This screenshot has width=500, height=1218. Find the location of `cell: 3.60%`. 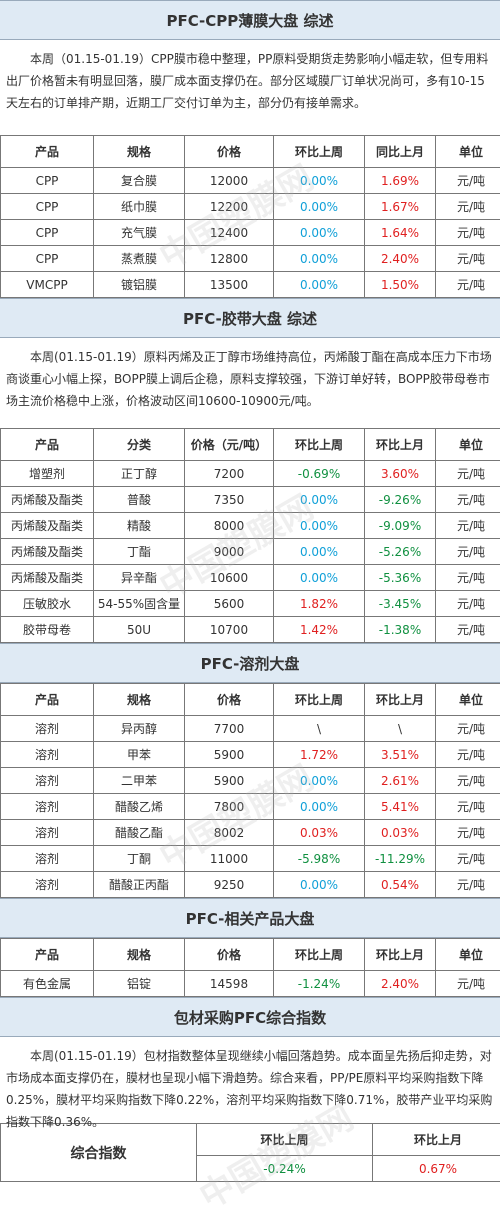

cell: 3.60% is located at coordinates (400, 474).